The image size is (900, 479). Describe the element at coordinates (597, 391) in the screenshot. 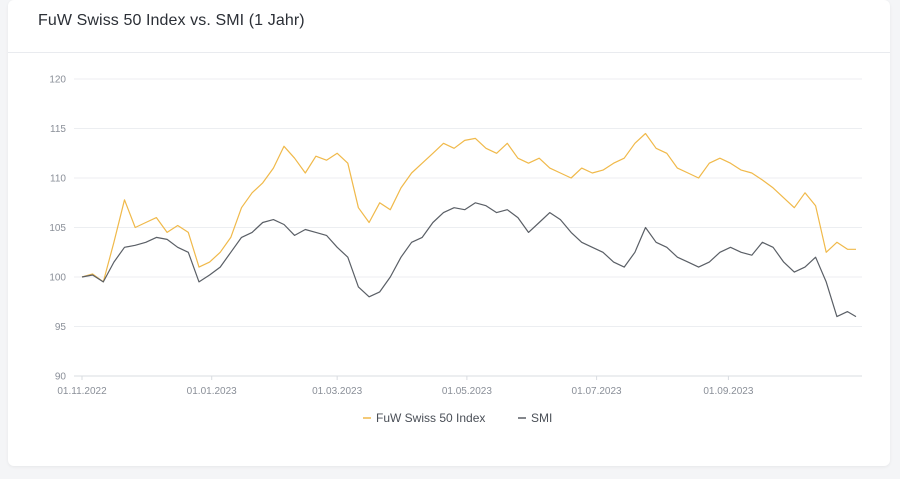

I see `x-tick-label: 01.07.2023` at that location.